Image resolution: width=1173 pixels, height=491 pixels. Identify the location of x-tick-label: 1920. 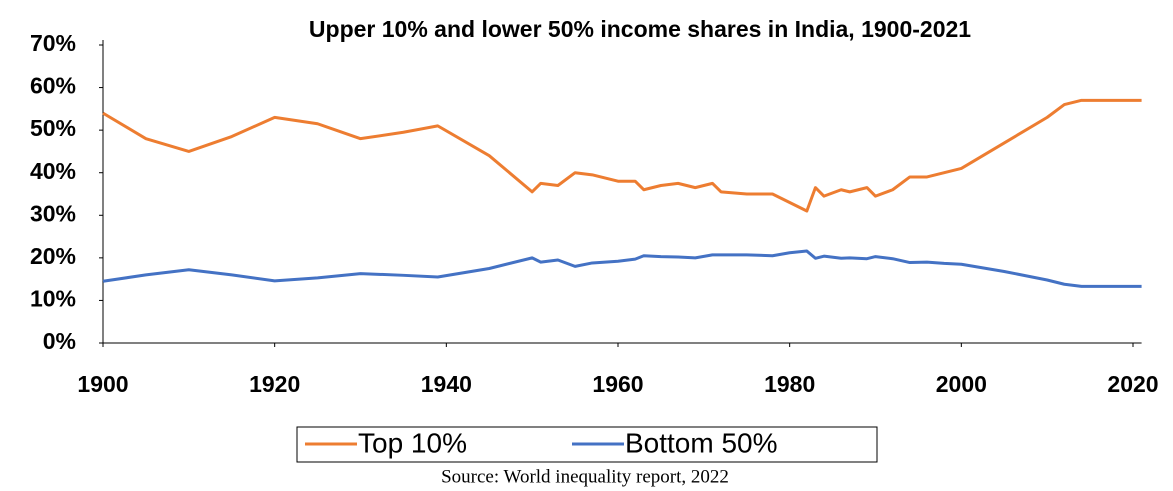
(274, 384).